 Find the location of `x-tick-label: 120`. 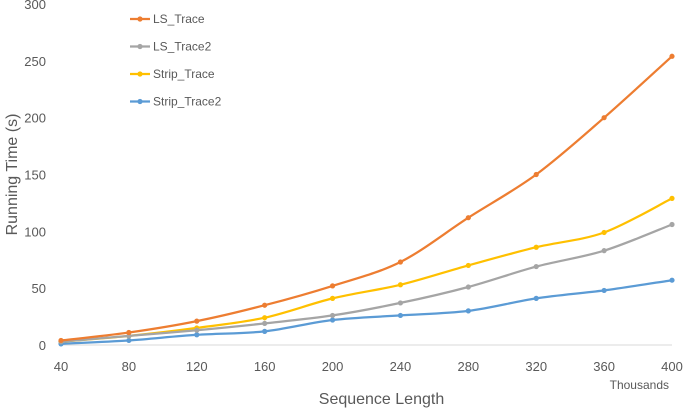

x-tick-label: 120 is located at coordinates (197, 366).